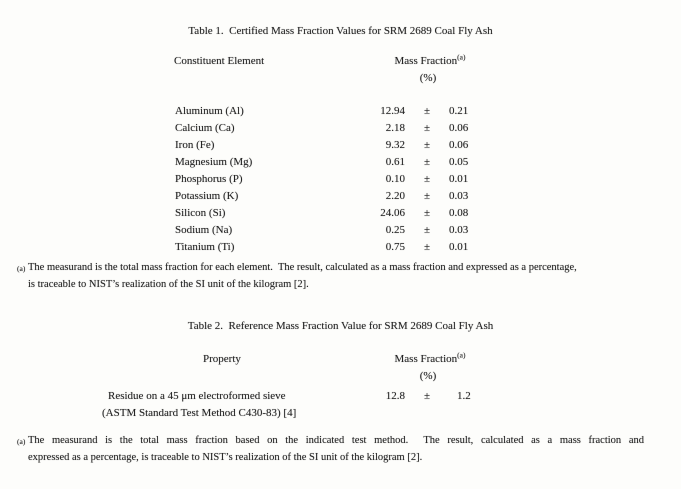  Describe the element at coordinates (342, 213) in the screenshot. I see `table-row: Silicon (Si) 24.06 ± 0.08` at that location.